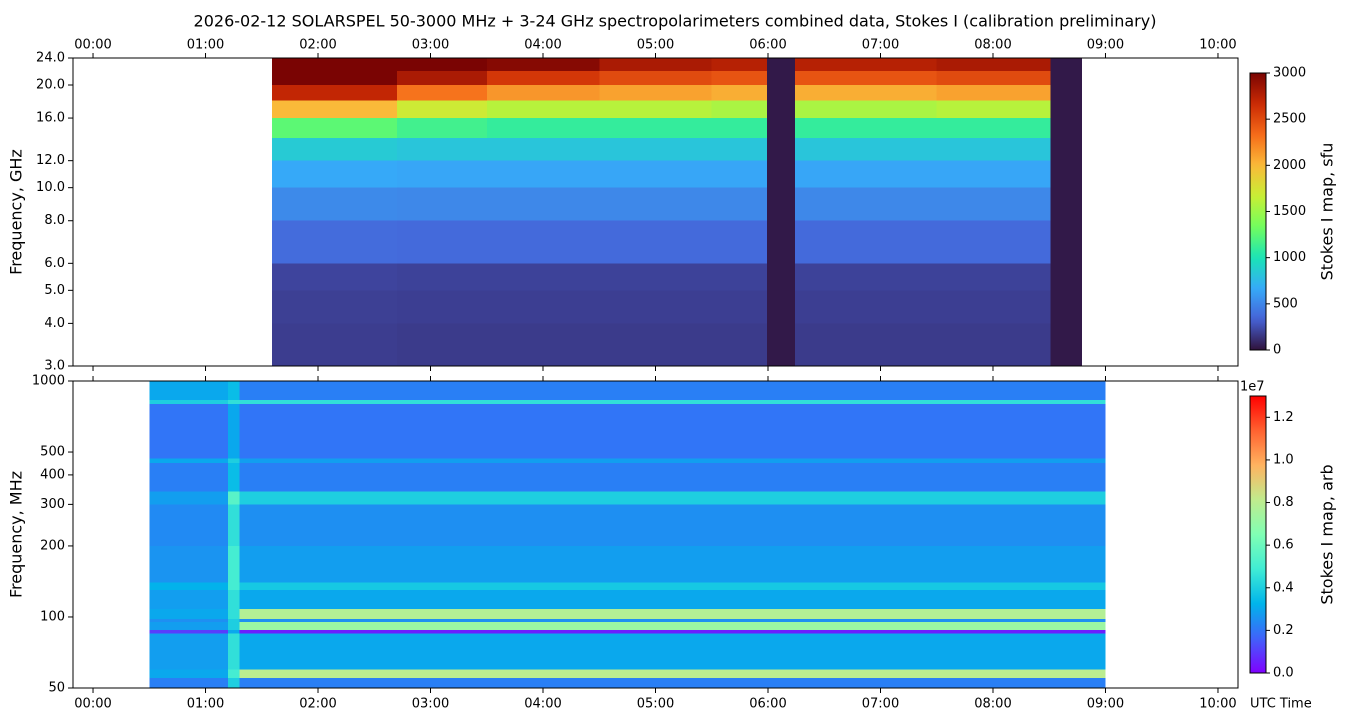 The height and width of the screenshot is (725, 1350). I want to click on x-tick-label: 01:00, so click(205, 704).